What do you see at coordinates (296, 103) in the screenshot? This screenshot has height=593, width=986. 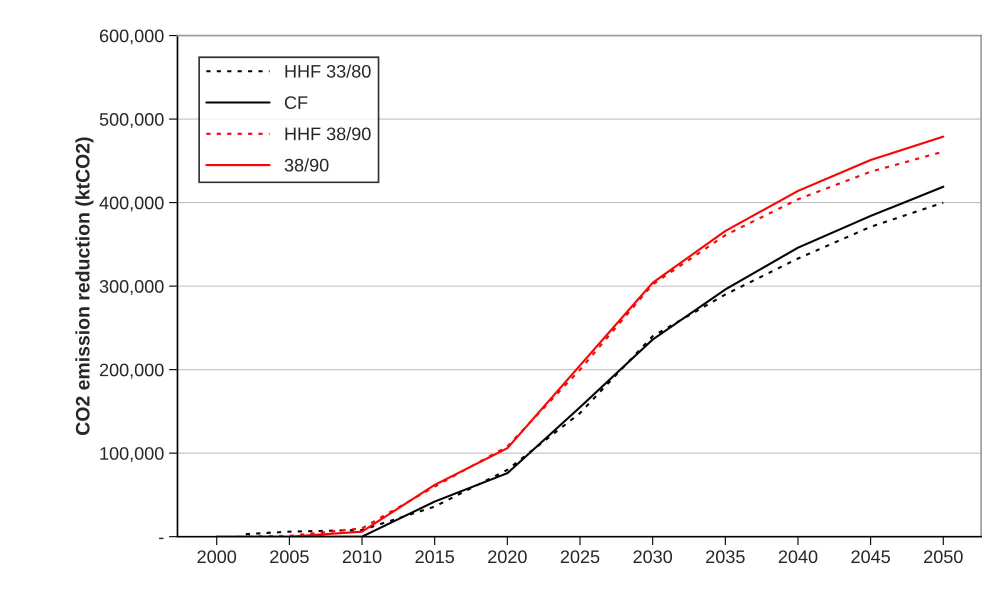 I see `legend-label: CF` at bounding box center [296, 103].